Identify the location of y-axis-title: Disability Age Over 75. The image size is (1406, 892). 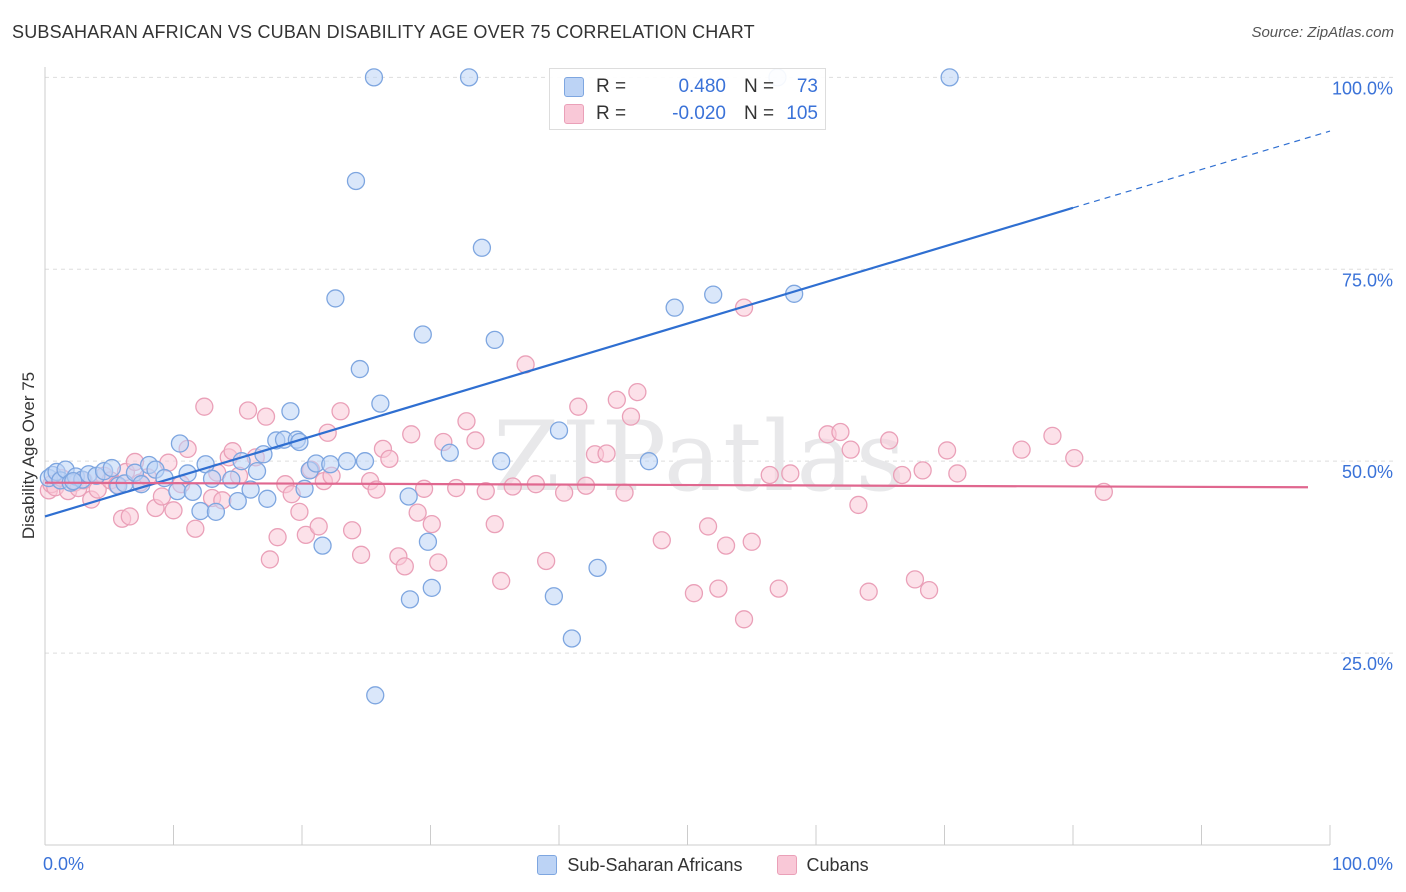
(28, 455).